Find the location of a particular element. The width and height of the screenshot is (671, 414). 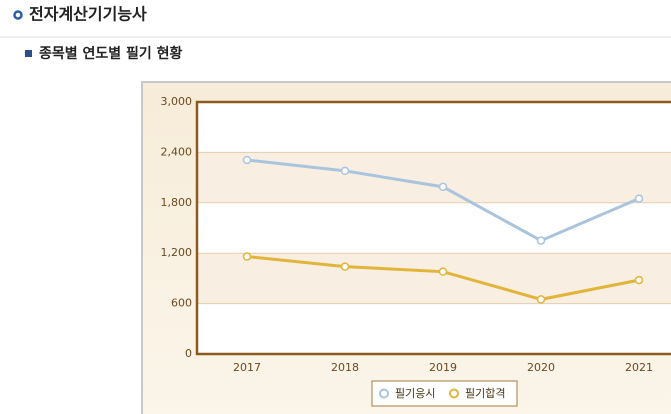

legend: 필기응시 필기합격 is located at coordinates (444, 393).